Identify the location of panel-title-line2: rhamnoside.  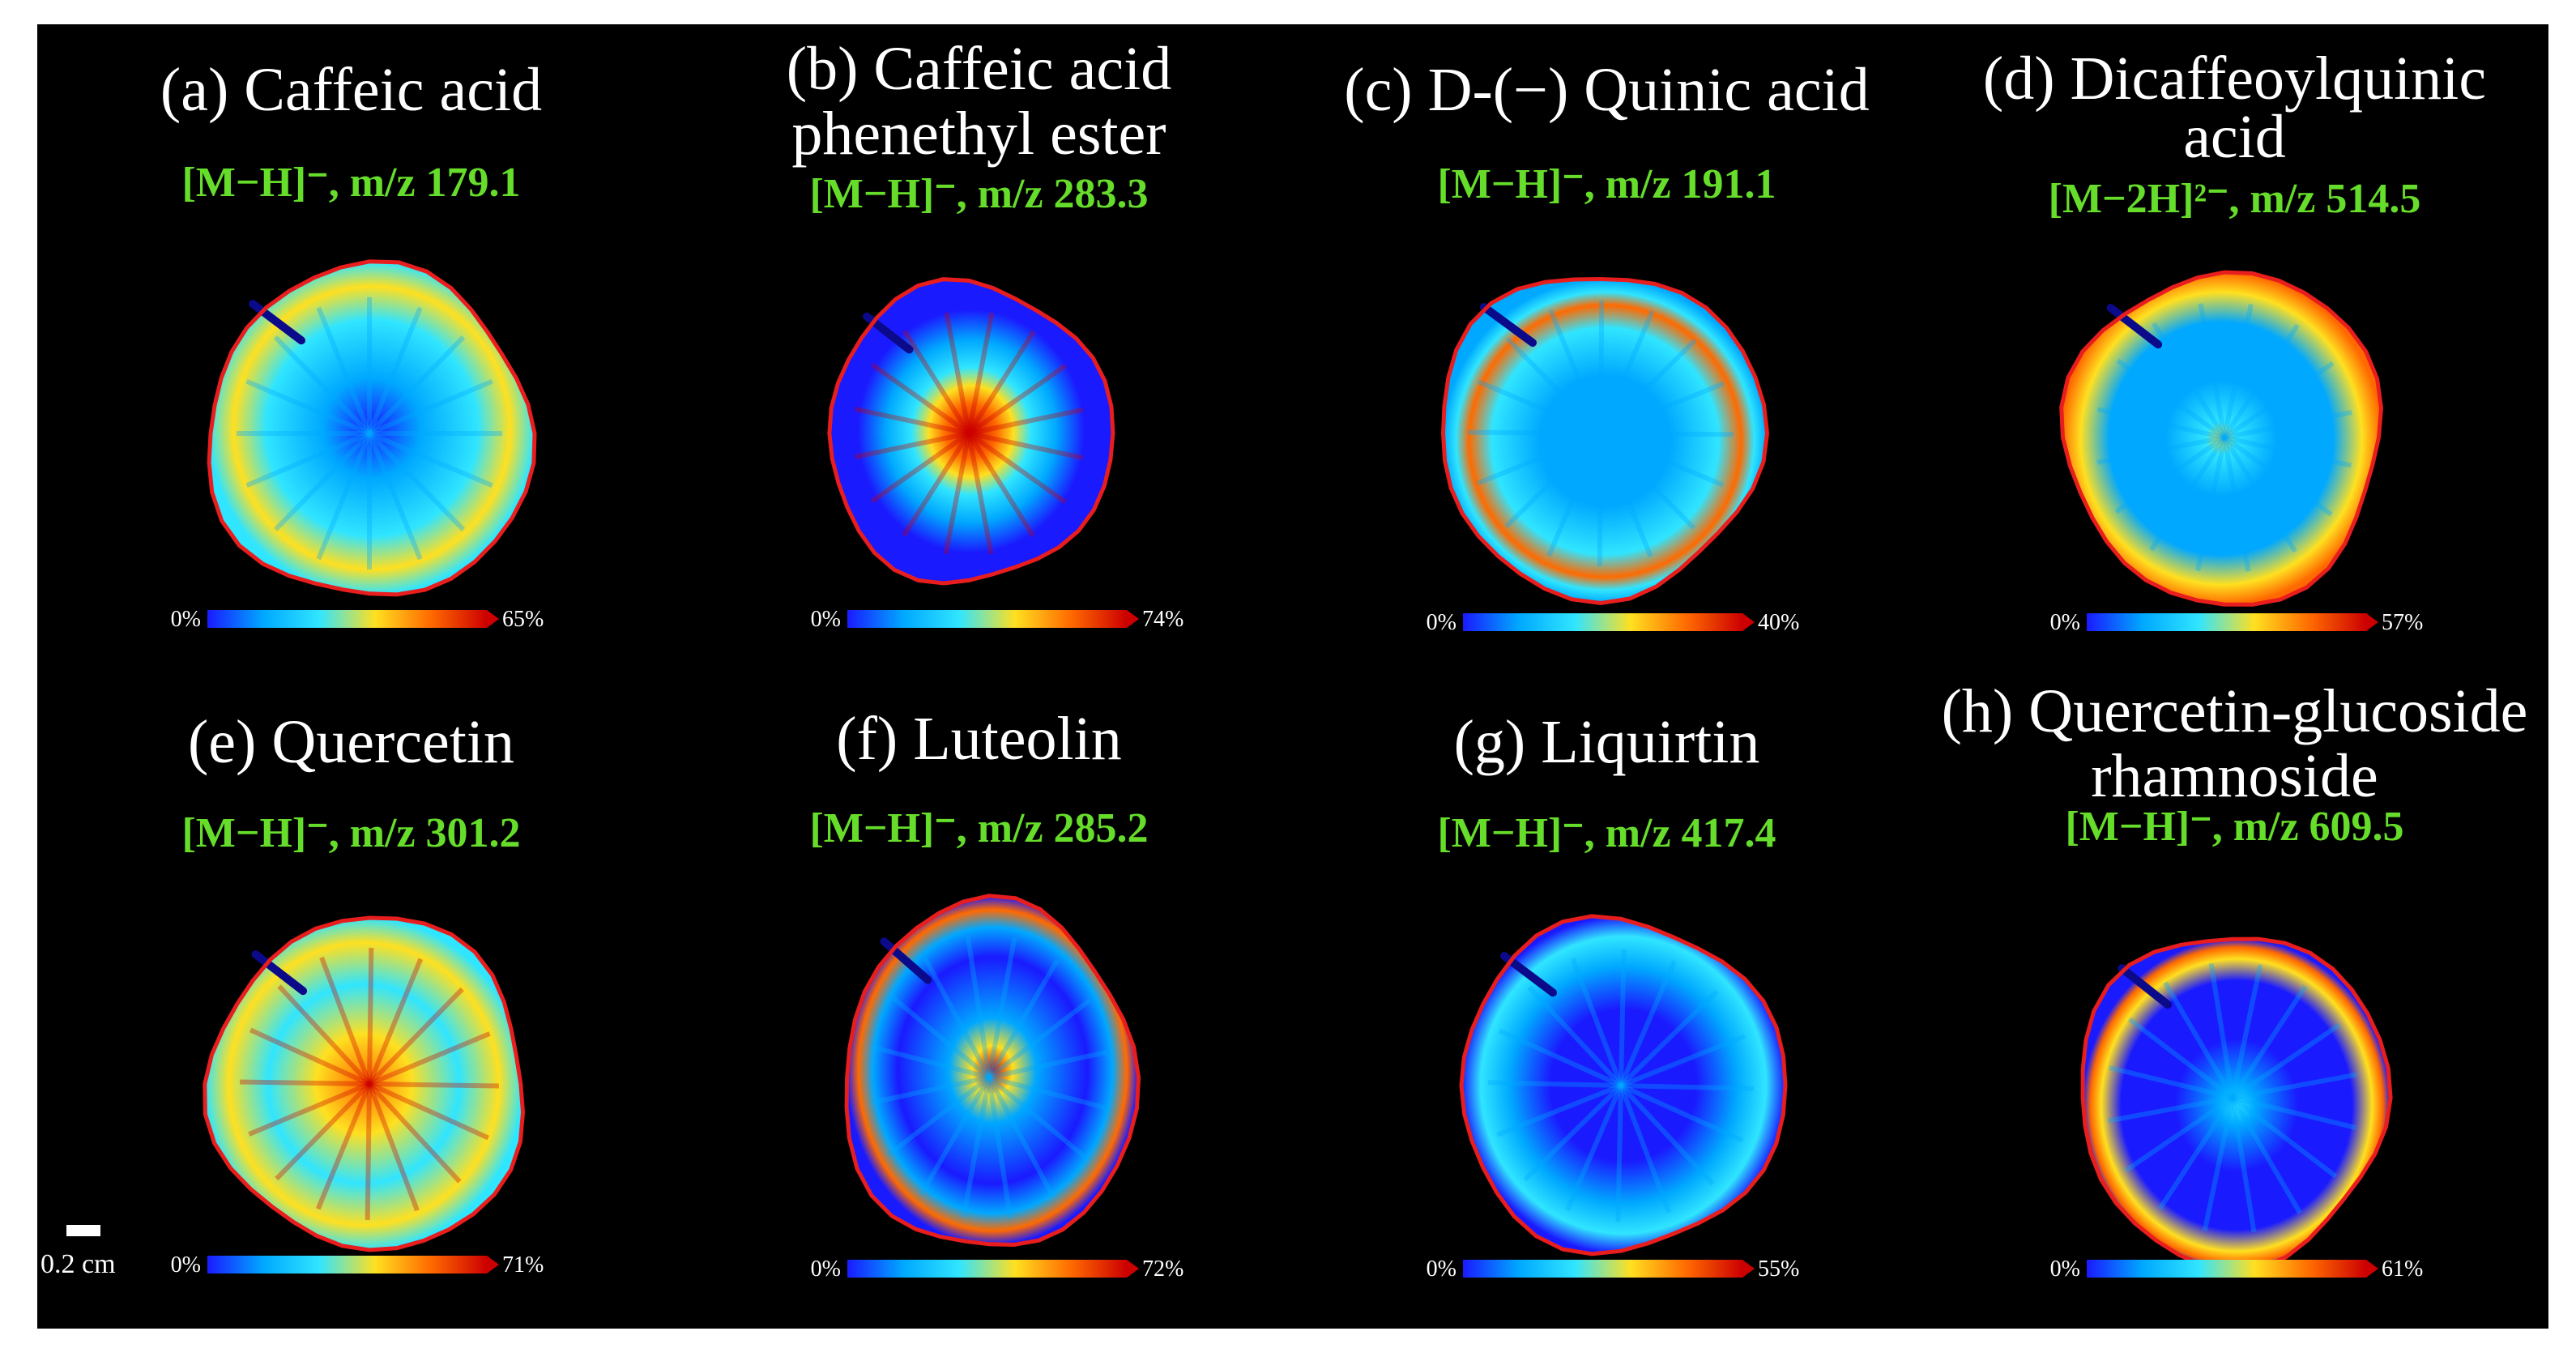
(2235, 776).